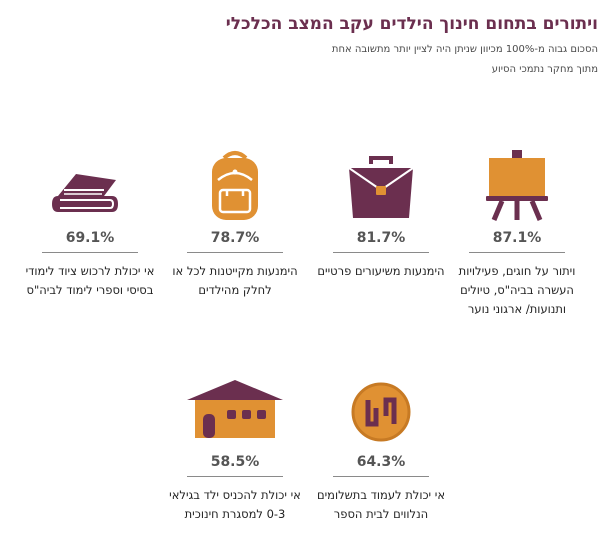 The height and width of the screenshot is (554, 612). I want to click on stat-percent: 69.1%, so click(90, 238).